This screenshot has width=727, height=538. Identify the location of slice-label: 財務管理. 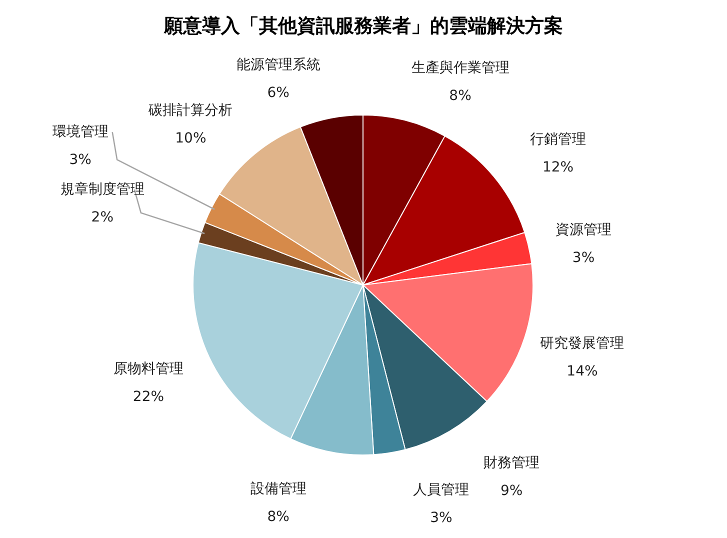
(512, 462).